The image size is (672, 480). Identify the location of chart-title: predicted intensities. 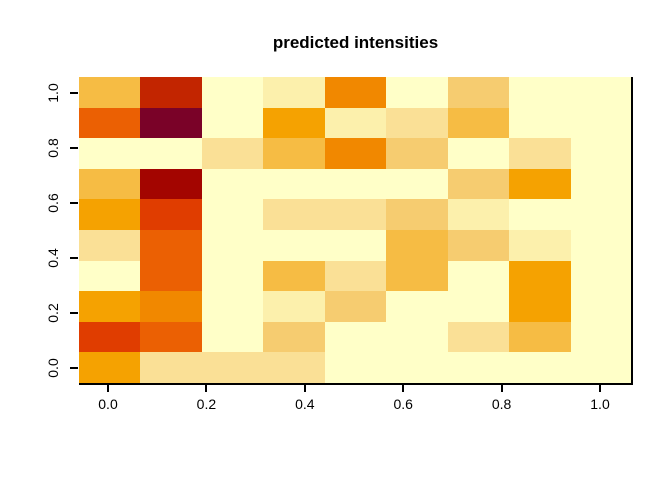
(355, 42).